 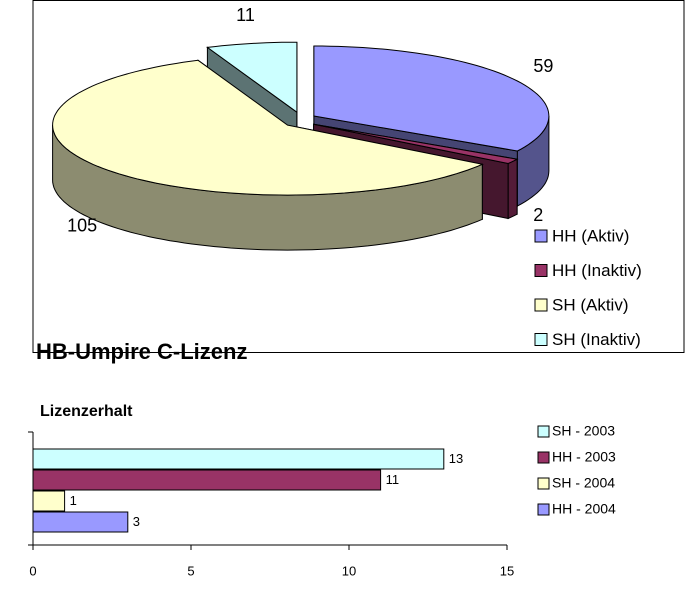 What do you see at coordinates (584, 509) in the screenshot?
I see `legend-label: HH - 2004` at bounding box center [584, 509].